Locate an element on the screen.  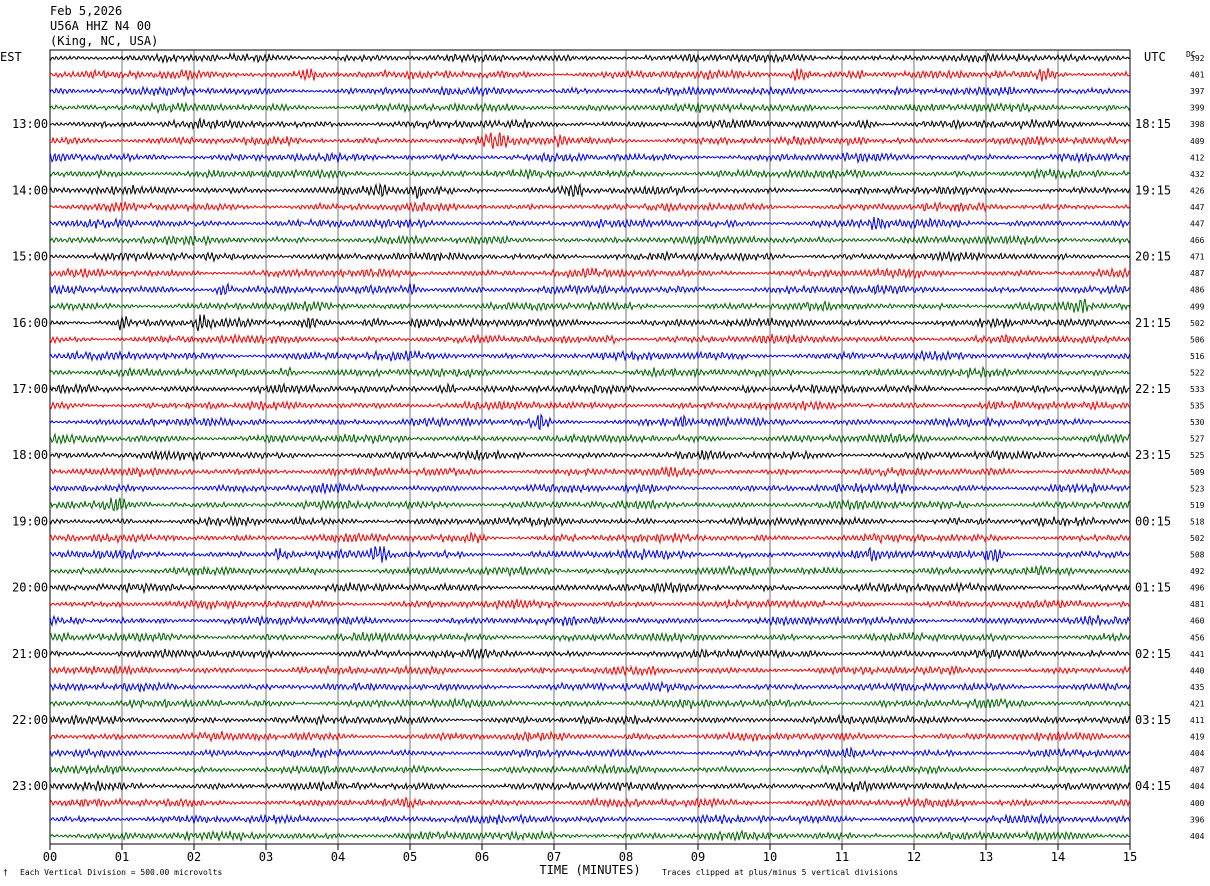
dc-offset-label: 440 is located at coordinates (1197, 670).